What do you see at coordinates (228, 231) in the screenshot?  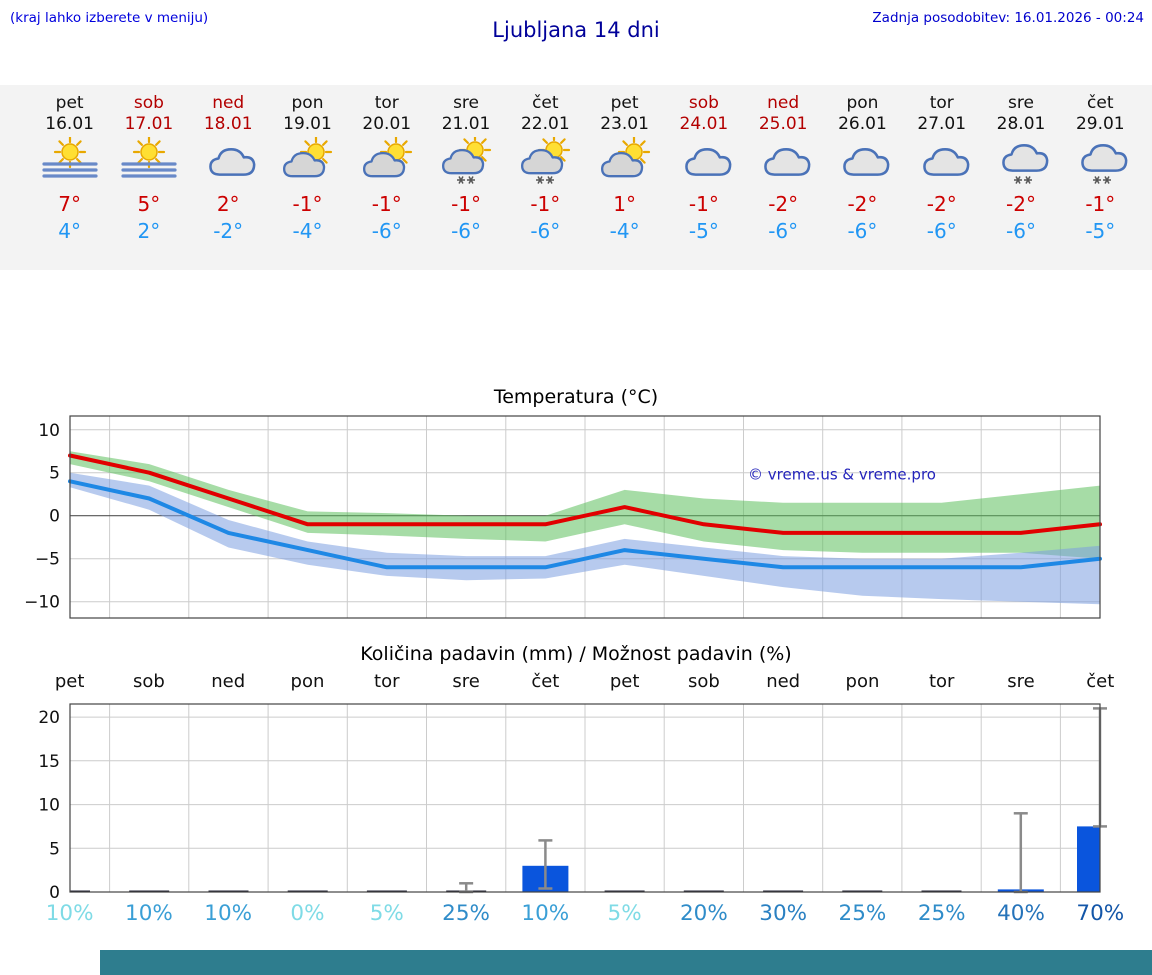 I see `low-temp: -2°` at bounding box center [228, 231].